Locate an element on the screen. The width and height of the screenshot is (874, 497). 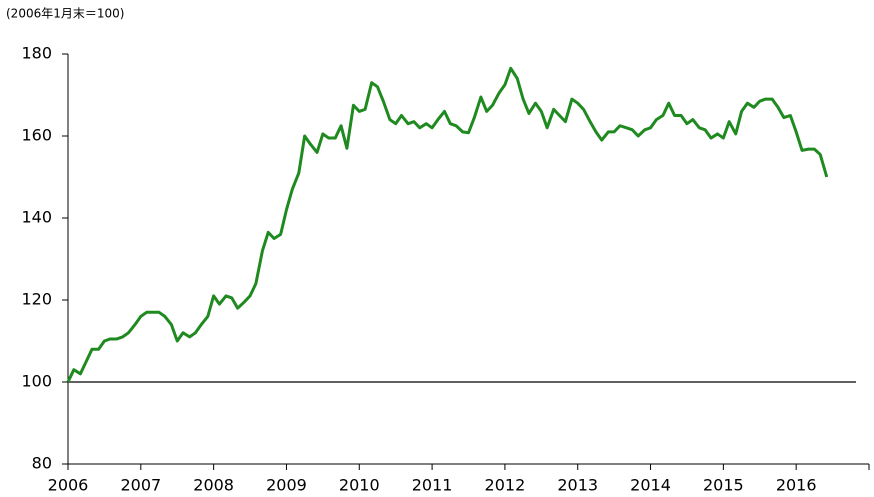
x-tick-label: 2016 is located at coordinates (796, 485).